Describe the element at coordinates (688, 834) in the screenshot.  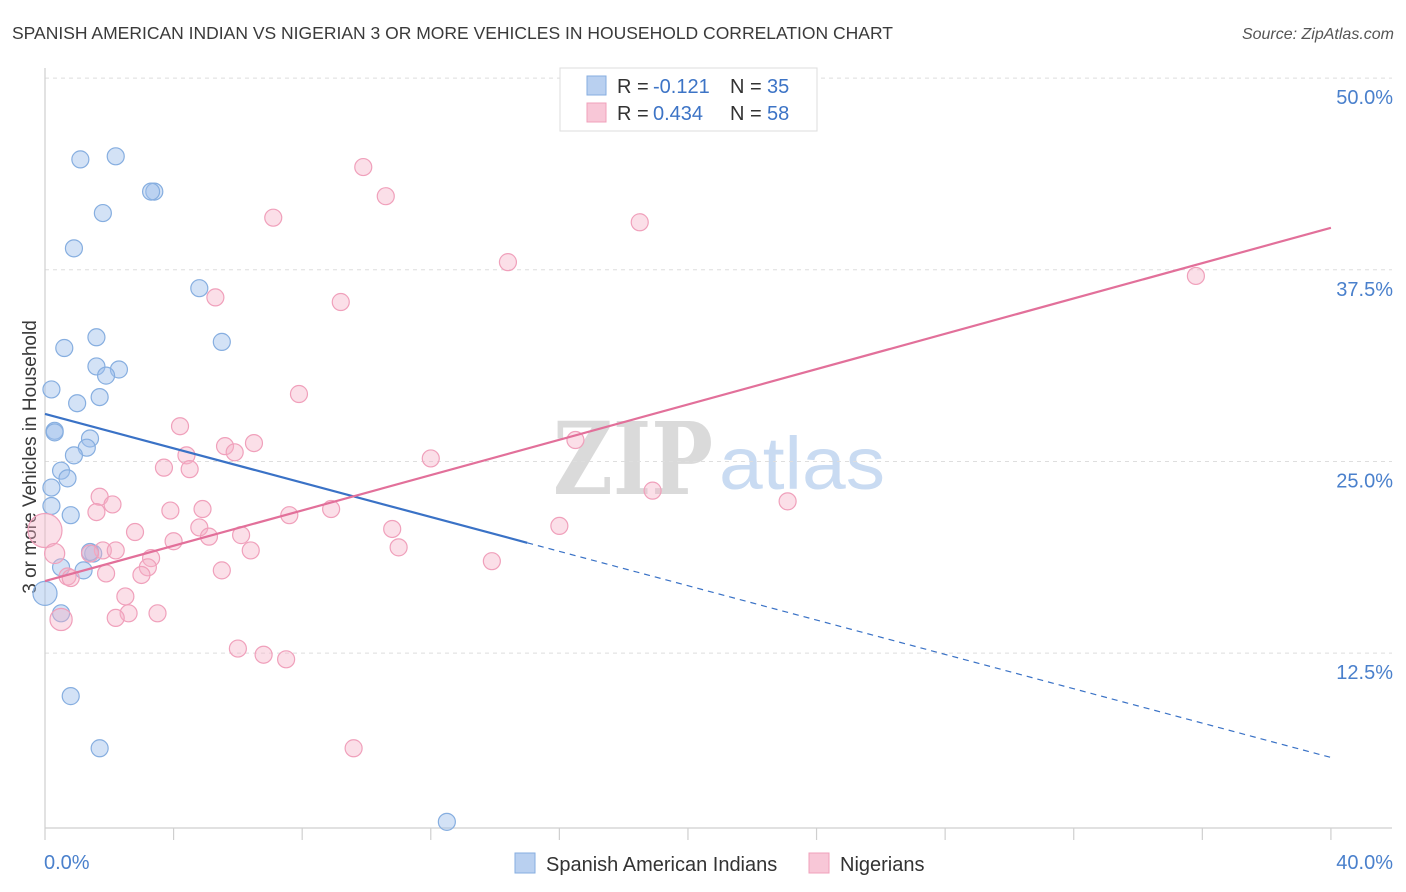
I see `x-ticks` at that location.